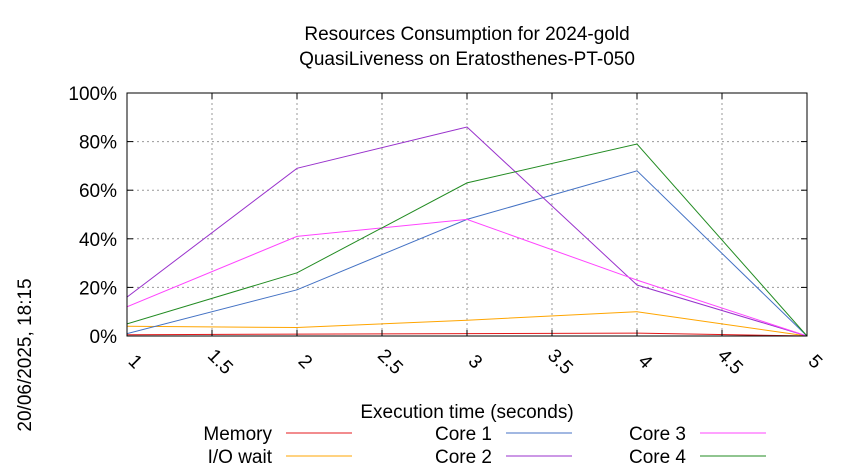  I want to click on x-tick-label: 4, so click(645, 362).